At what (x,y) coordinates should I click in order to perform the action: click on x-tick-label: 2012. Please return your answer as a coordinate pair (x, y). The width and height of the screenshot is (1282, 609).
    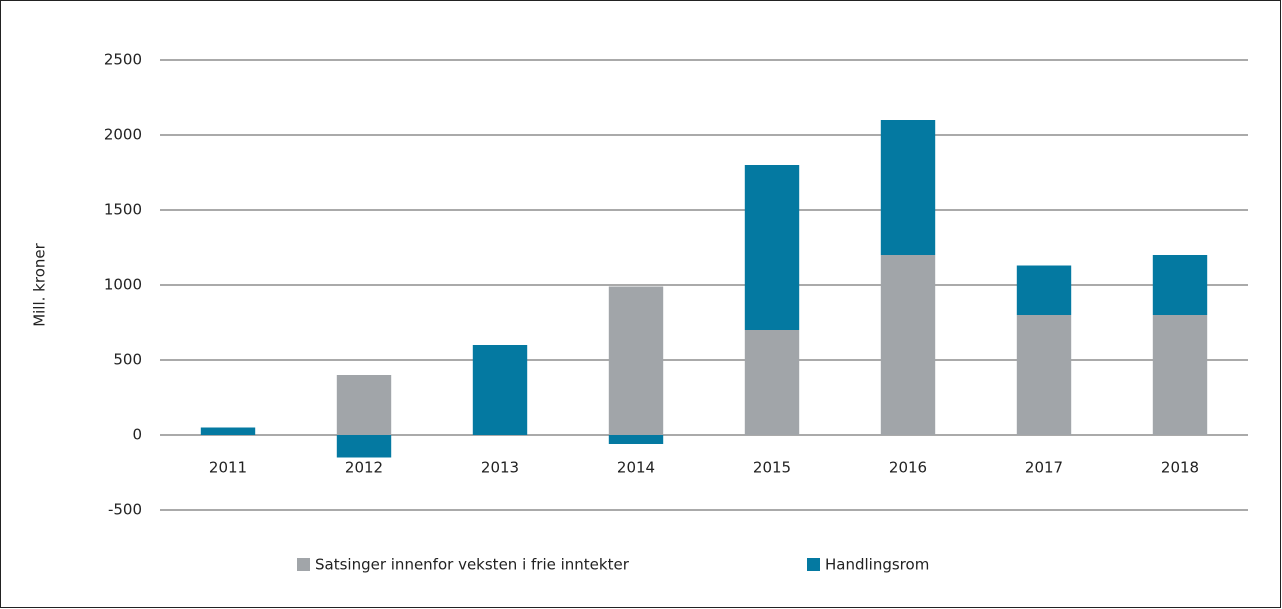
    Looking at the image, I should click on (364, 468).